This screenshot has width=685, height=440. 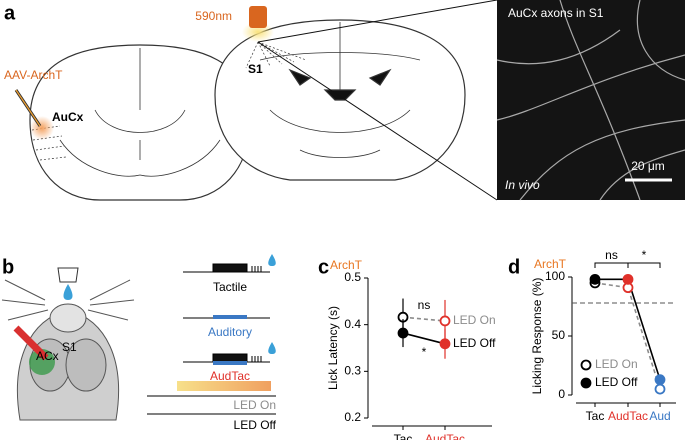 What do you see at coordinates (561, 394) in the screenshot?
I see `y-tick-label: 0` at bounding box center [561, 394].